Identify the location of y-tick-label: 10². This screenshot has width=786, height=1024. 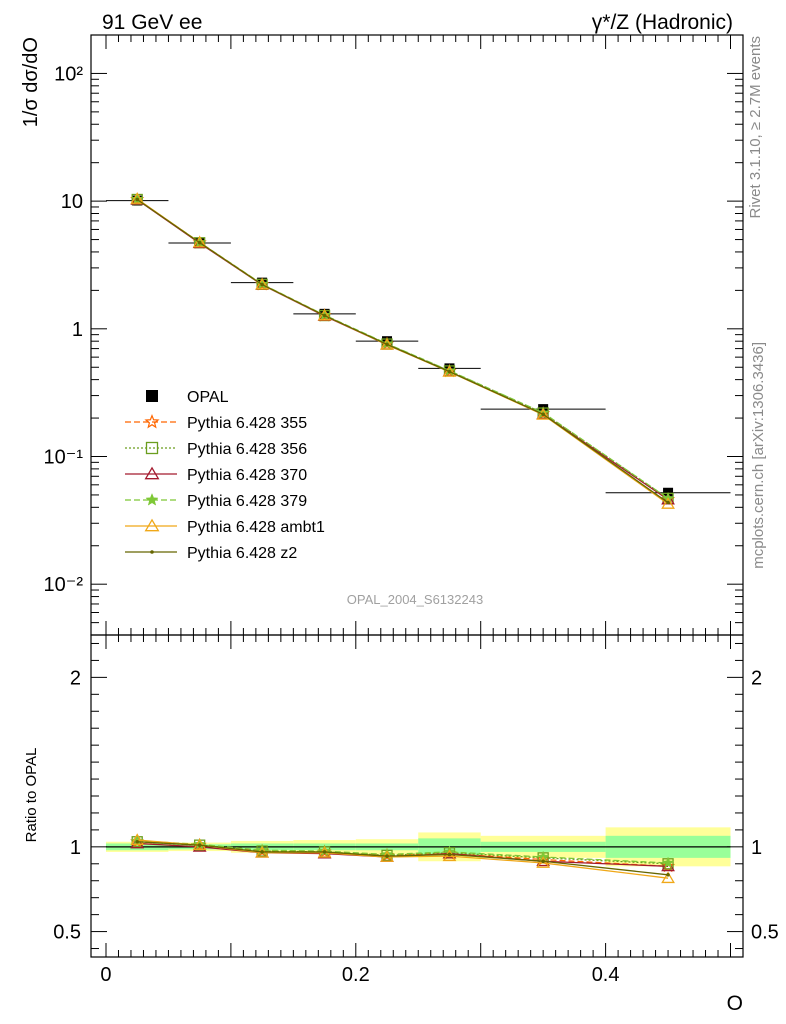
(68, 74).